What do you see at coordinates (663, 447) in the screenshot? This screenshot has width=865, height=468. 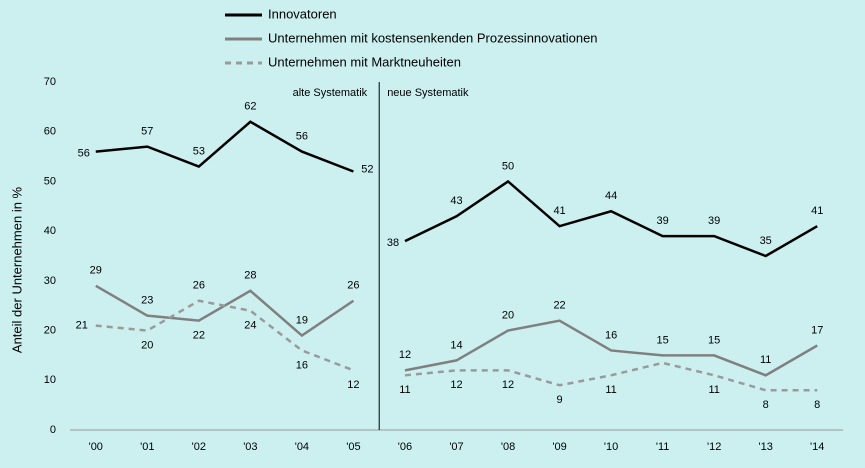 I see `x-tick-label: '11` at bounding box center [663, 447].